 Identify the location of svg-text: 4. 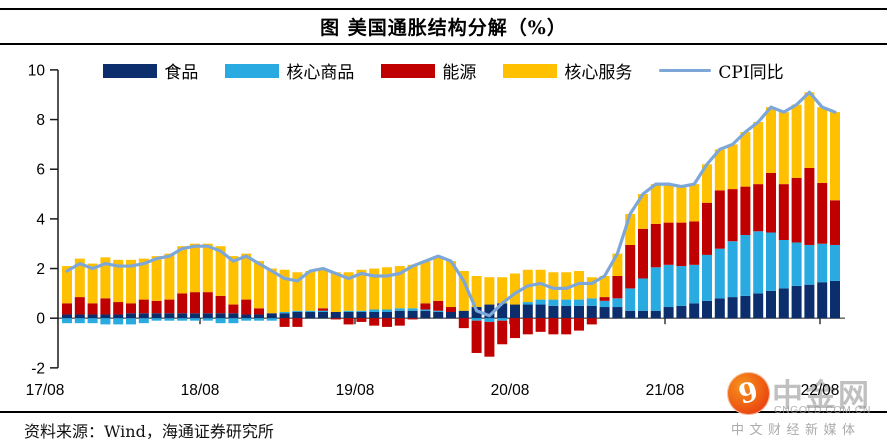
(40, 219).